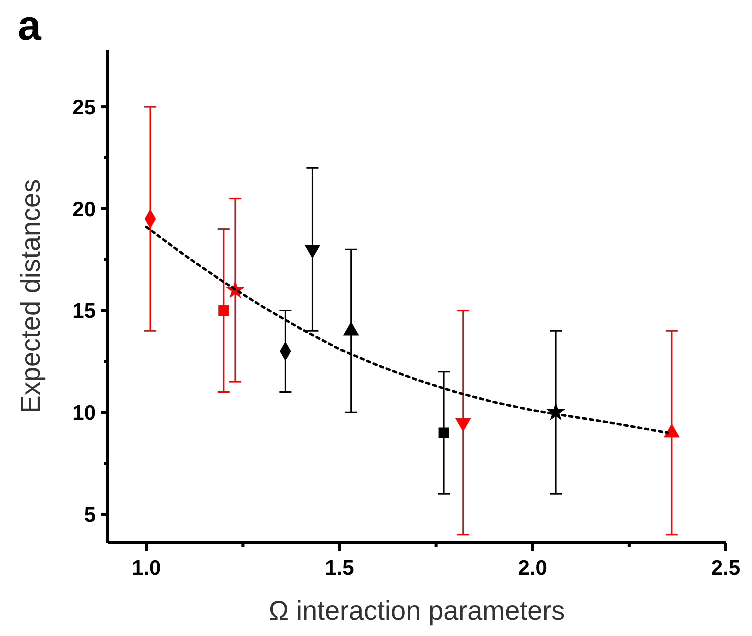  What do you see at coordinates (84, 210) in the screenshot?
I see `y-tick-label: 20` at bounding box center [84, 210].